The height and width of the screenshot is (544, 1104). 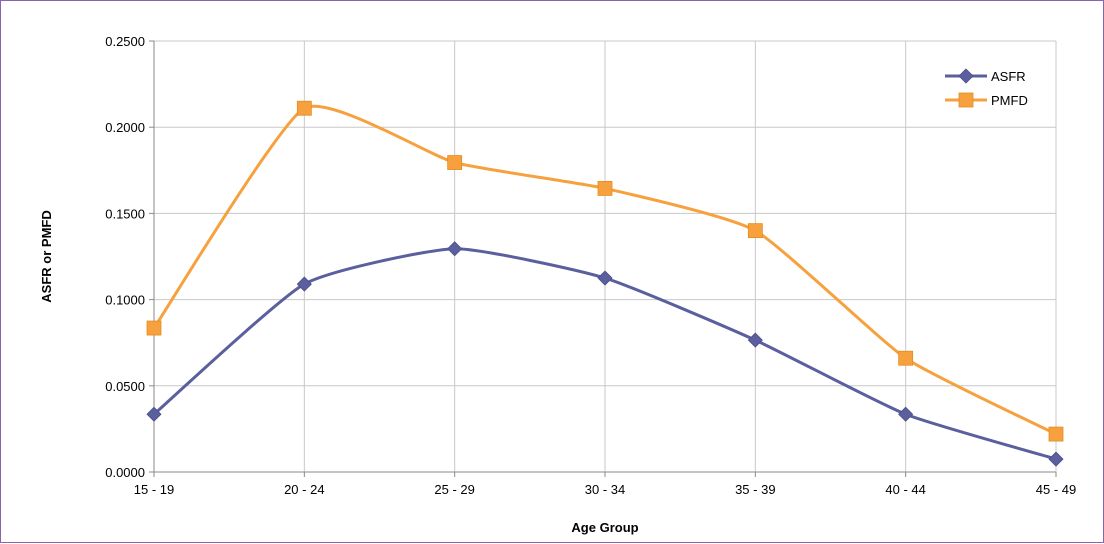 I want to click on y-tick-label: 0.2000, so click(x=125, y=127).